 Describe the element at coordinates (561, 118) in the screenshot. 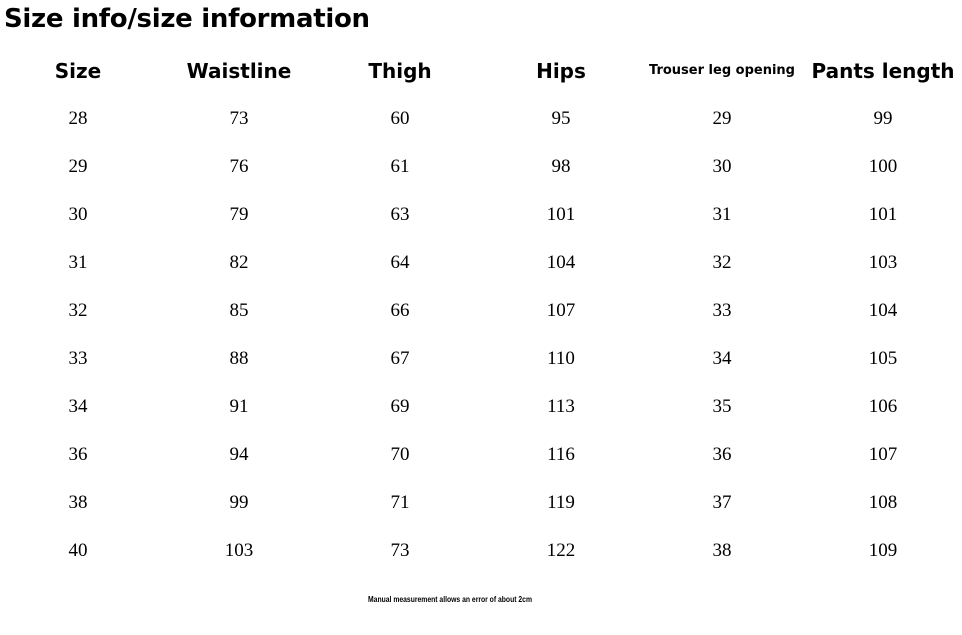

I see `table-cell: 95` at that location.